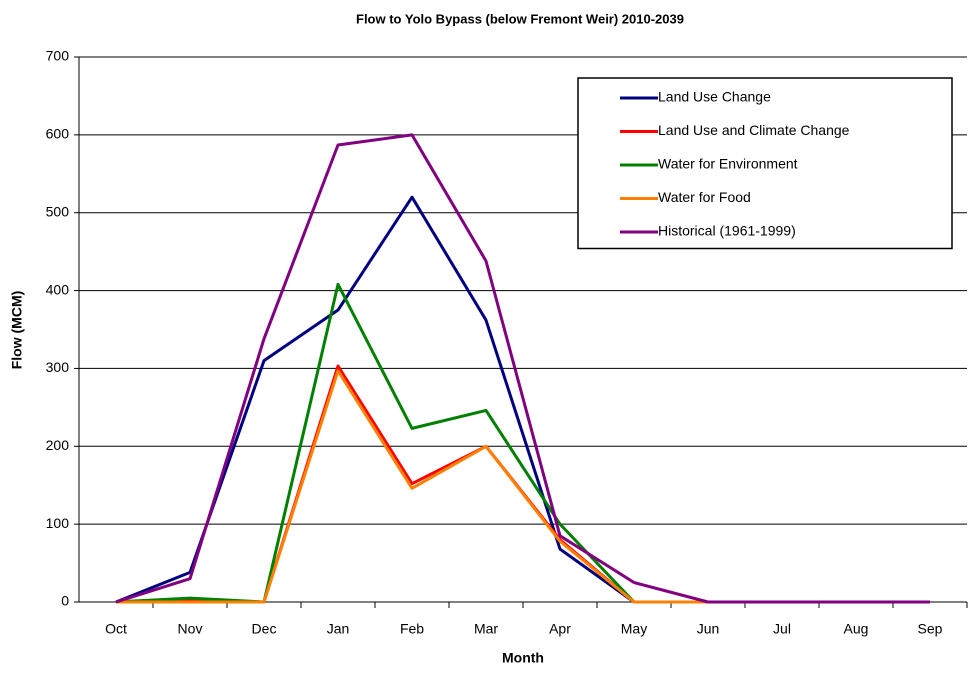 The image size is (972, 673). What do you see at coordinates (930, 629) in the screenshot?
I see `x-tick-label: Sep` at bounding box center [930, 629].